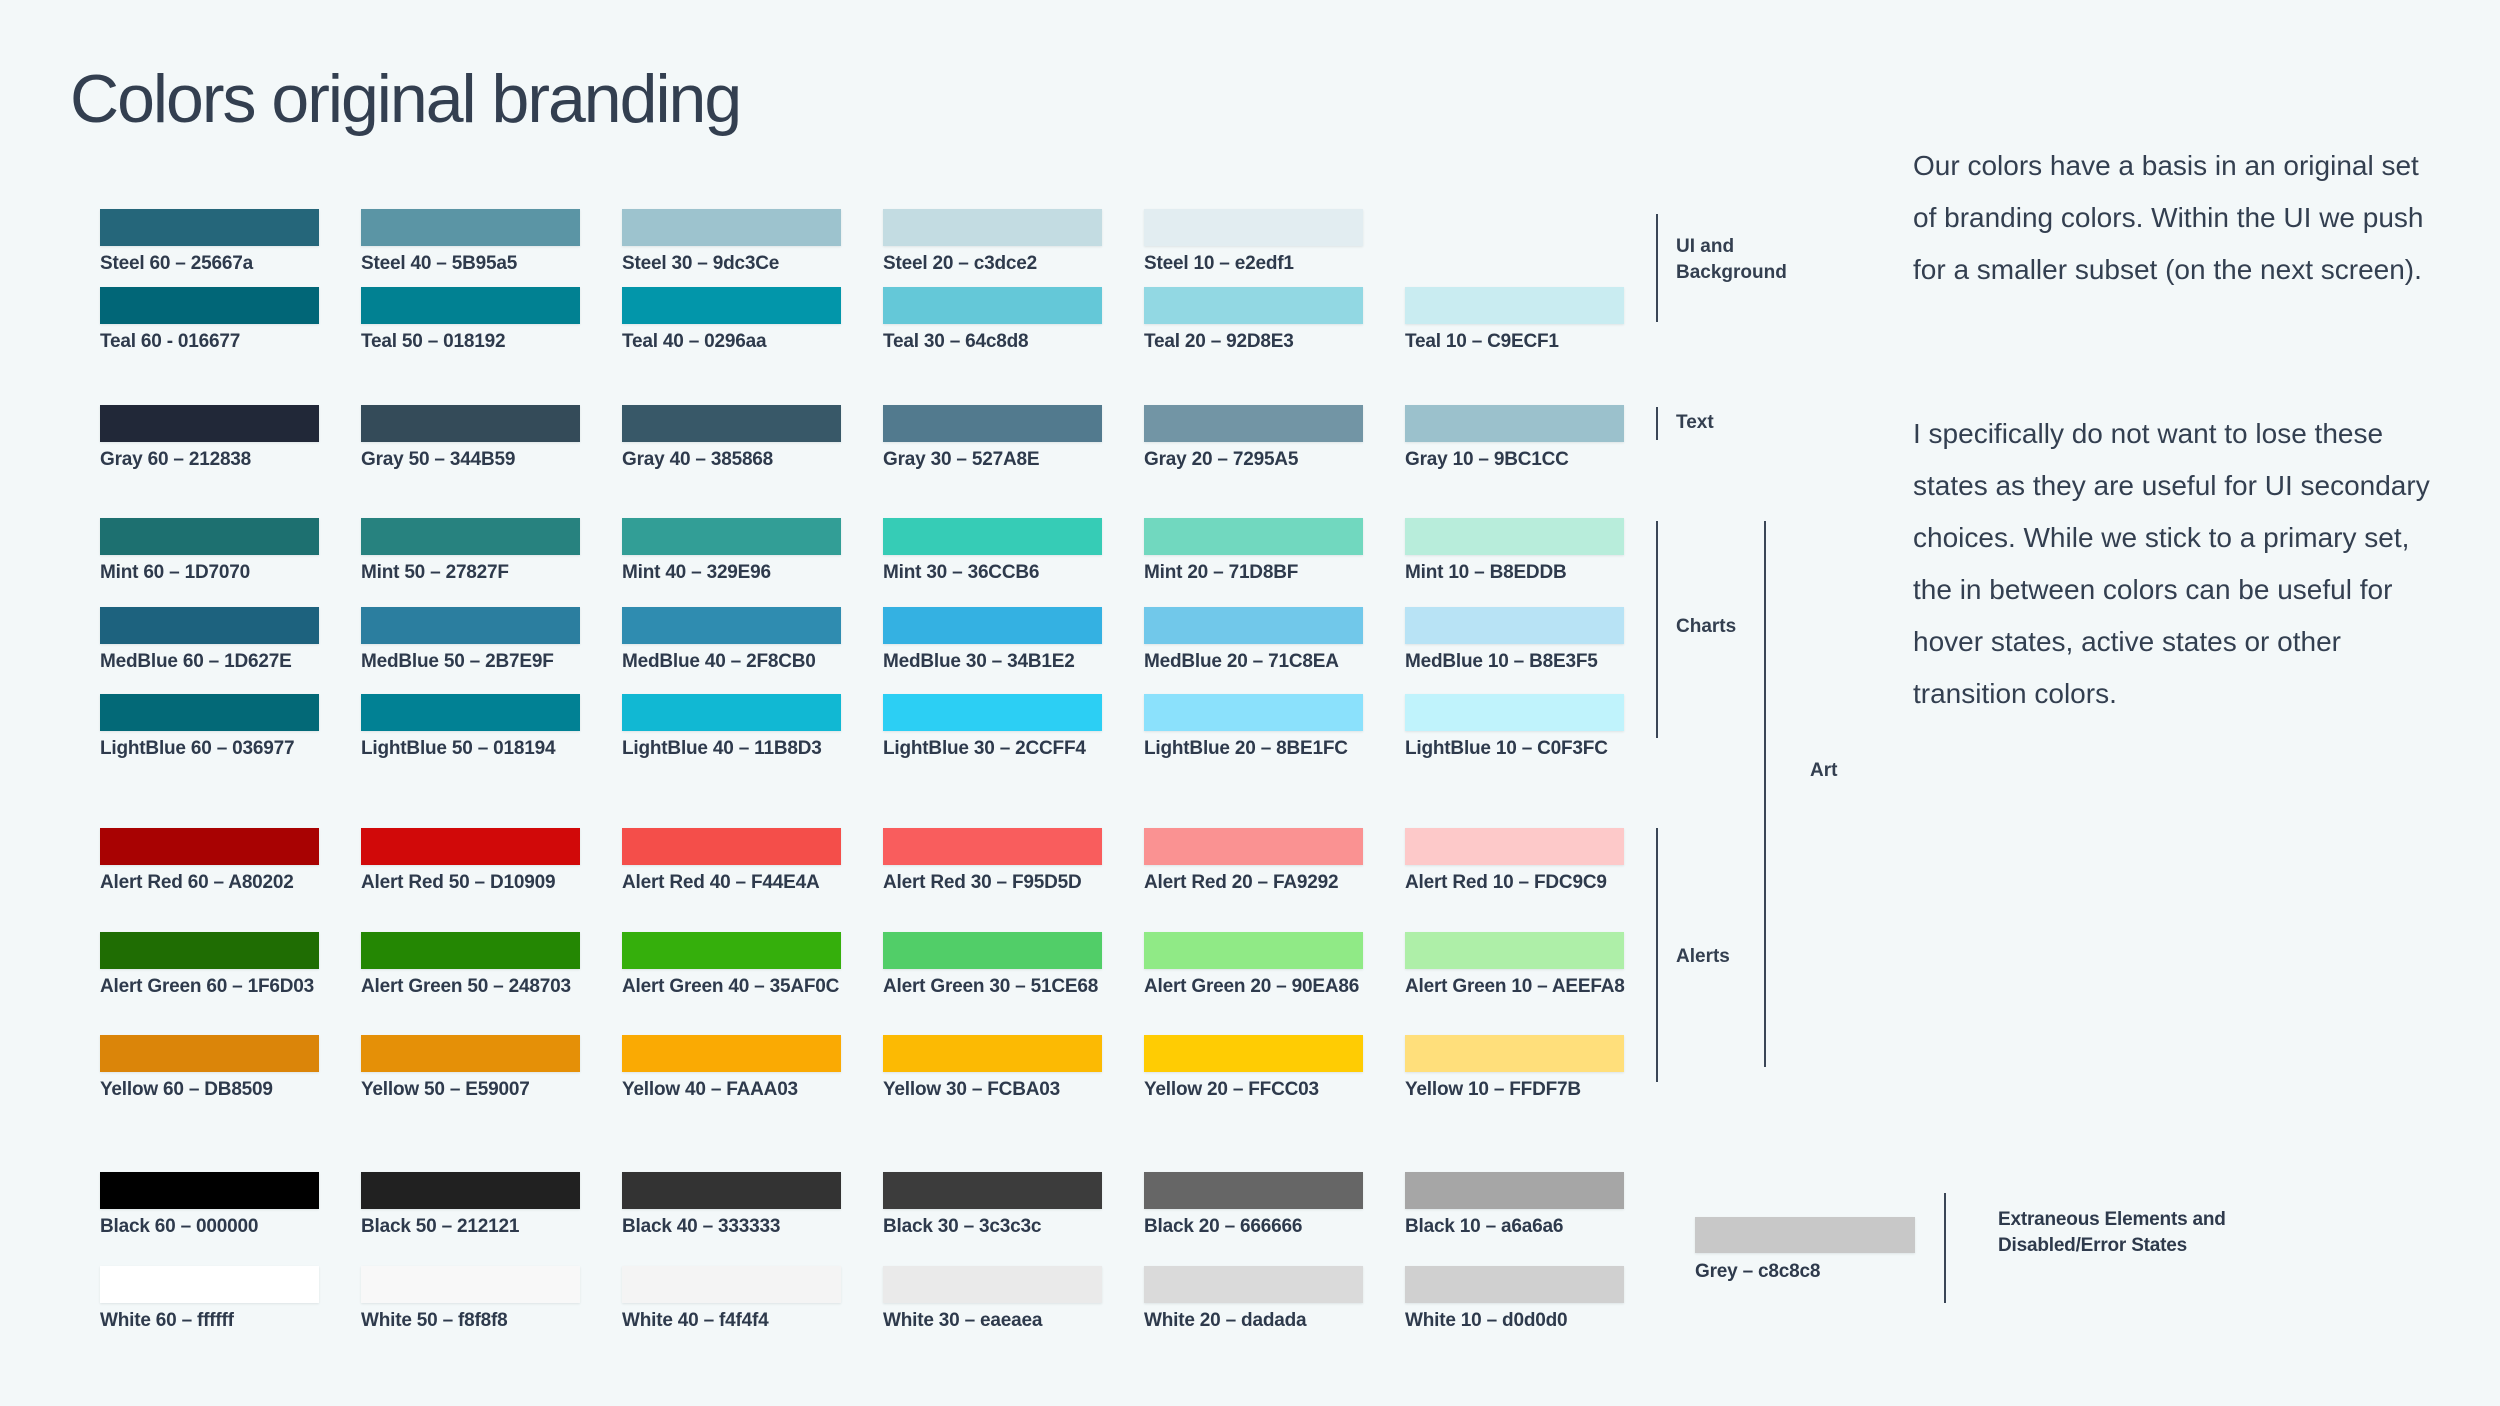 The width and height of the screenshot is (2500, 1406). What do you see at coordinates (2093, 1245) in the screenshot?
I see `extraneous-note-line-2: Disabled/Error States` at bounding box center [2093, 1245].